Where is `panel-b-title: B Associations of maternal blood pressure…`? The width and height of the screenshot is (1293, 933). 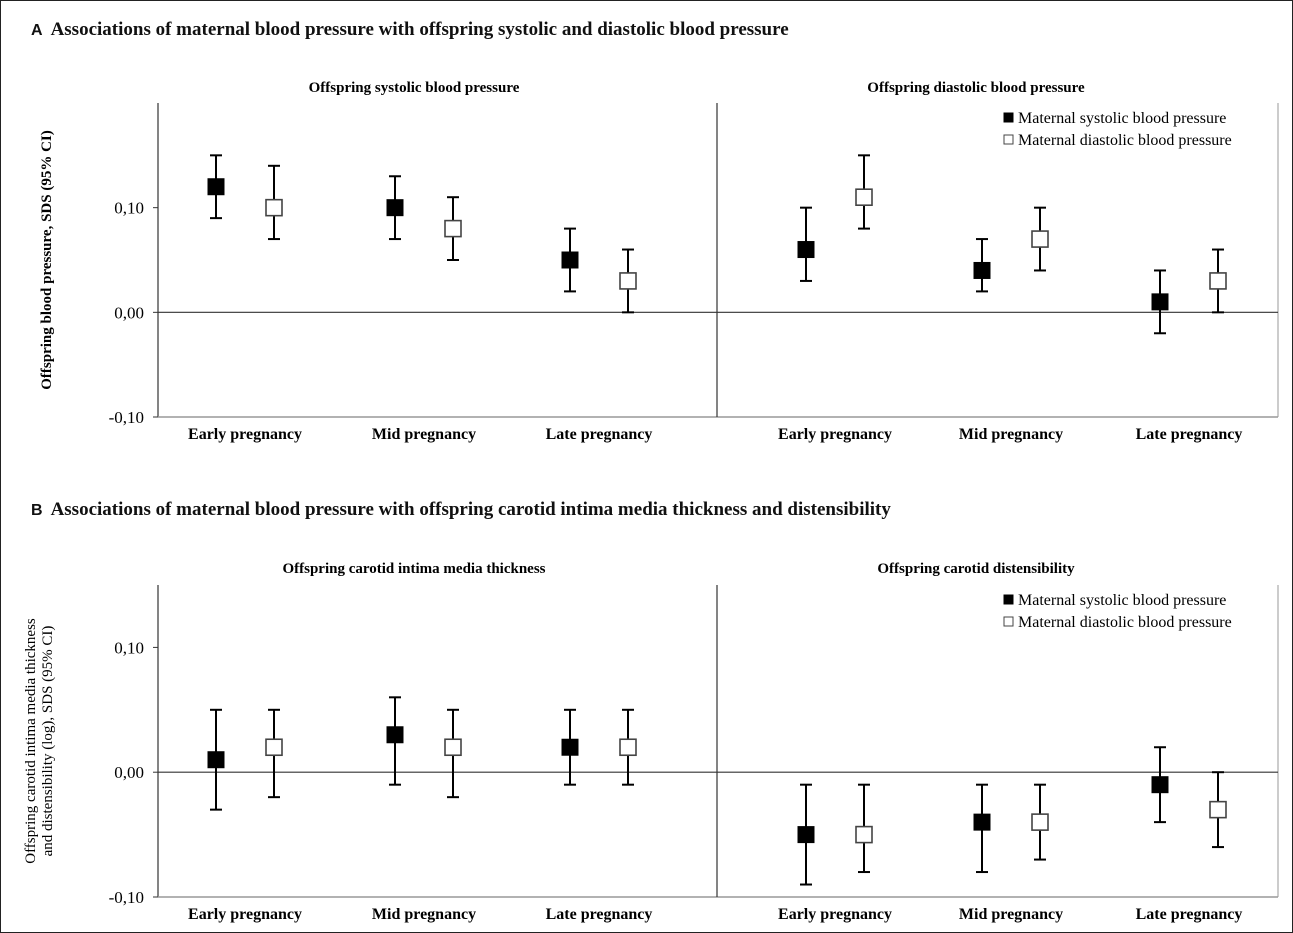 panel-b-title: B Associations of maternal blood pressure… is located at coordinates (461, 510).